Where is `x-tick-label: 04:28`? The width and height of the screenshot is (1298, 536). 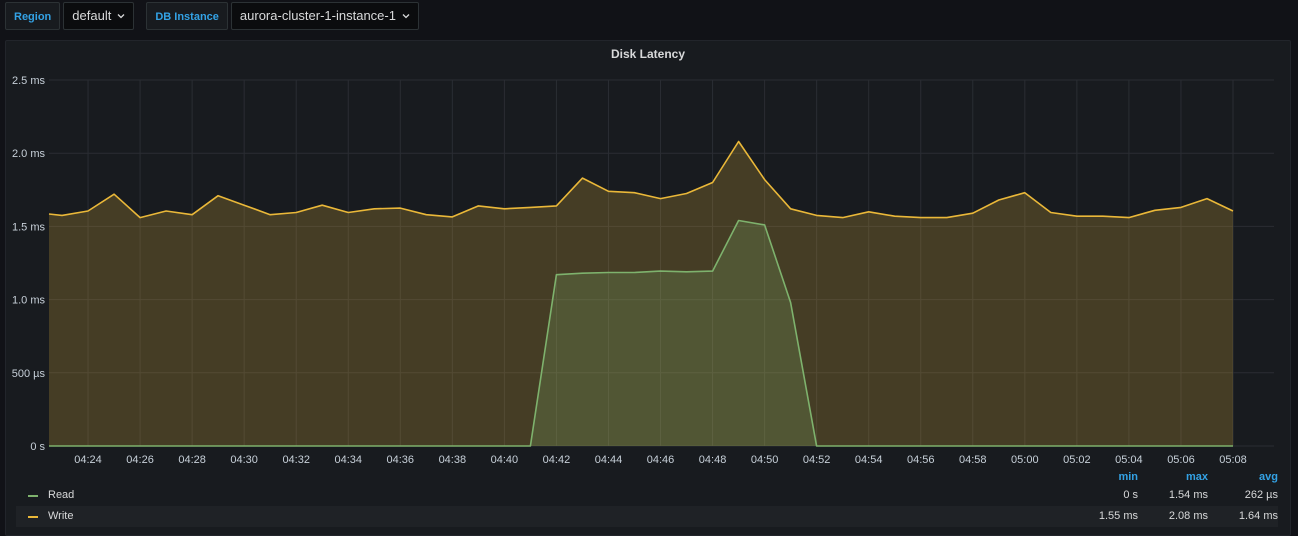 x-tick-label: 04:28 is located at coordinates (192, 460).